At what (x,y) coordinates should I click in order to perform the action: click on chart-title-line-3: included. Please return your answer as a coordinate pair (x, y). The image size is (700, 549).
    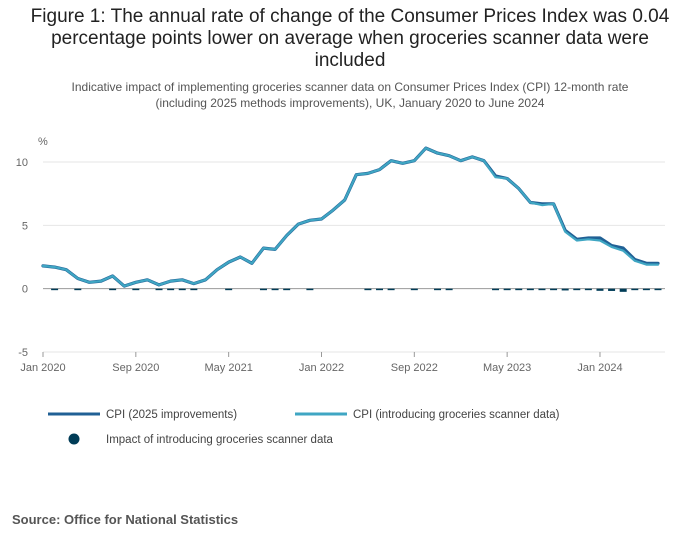
    Looking at the image, I should click on (350, 60).